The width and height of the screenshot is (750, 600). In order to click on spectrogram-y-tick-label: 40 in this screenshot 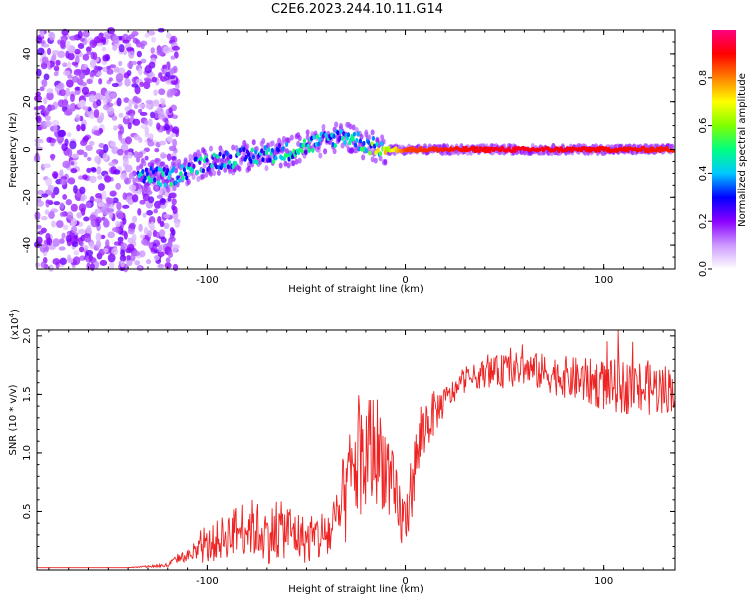, I will do `click(27, 54)`.